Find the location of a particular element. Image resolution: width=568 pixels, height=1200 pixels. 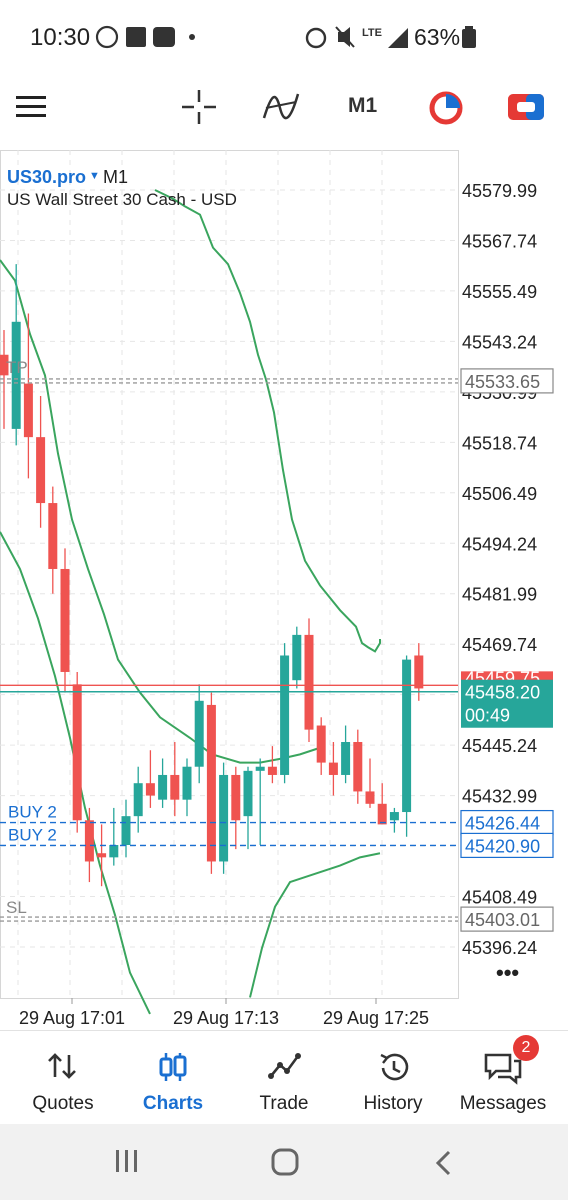

trade-nav-icon is located at coordinates (284, 1066).